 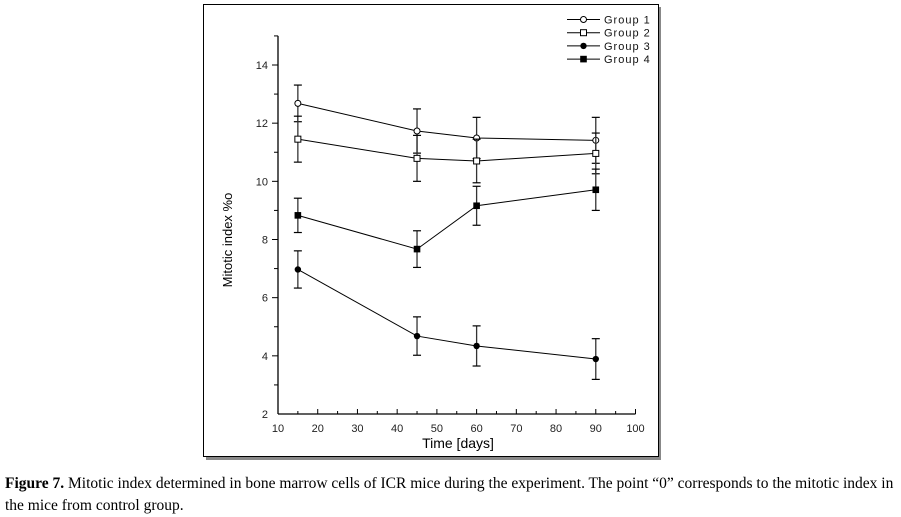 What do you see at coordinates (227, 240) in the screenshot?
I see `y-axis-label: Mitotic index %o` at bounding box center [227, 240].